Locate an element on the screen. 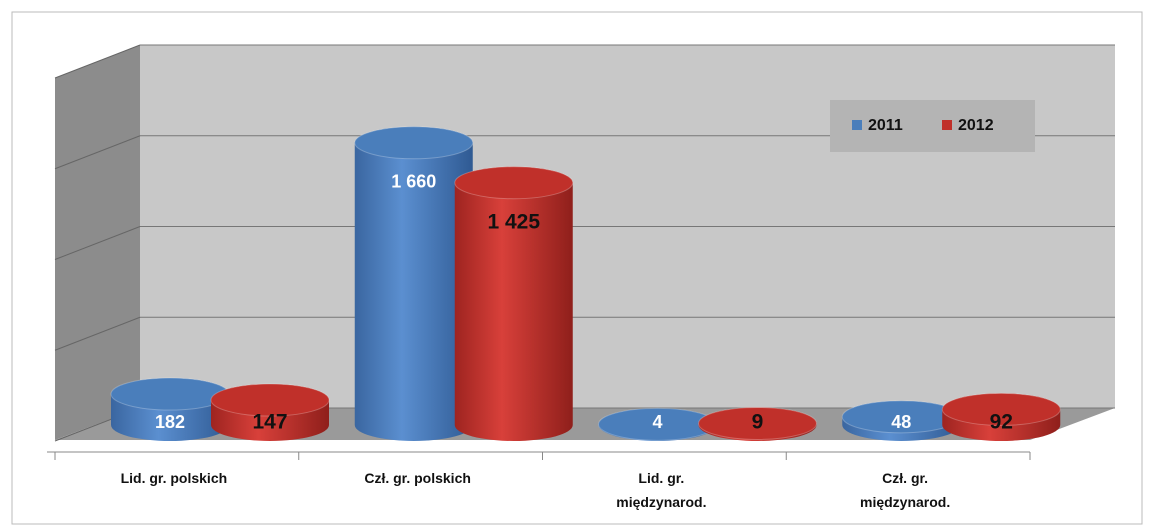 The width and height of the screenshot is (1153, 532). x-tick-label: Czł. gr. polskich is located at coordinates (417, 478).